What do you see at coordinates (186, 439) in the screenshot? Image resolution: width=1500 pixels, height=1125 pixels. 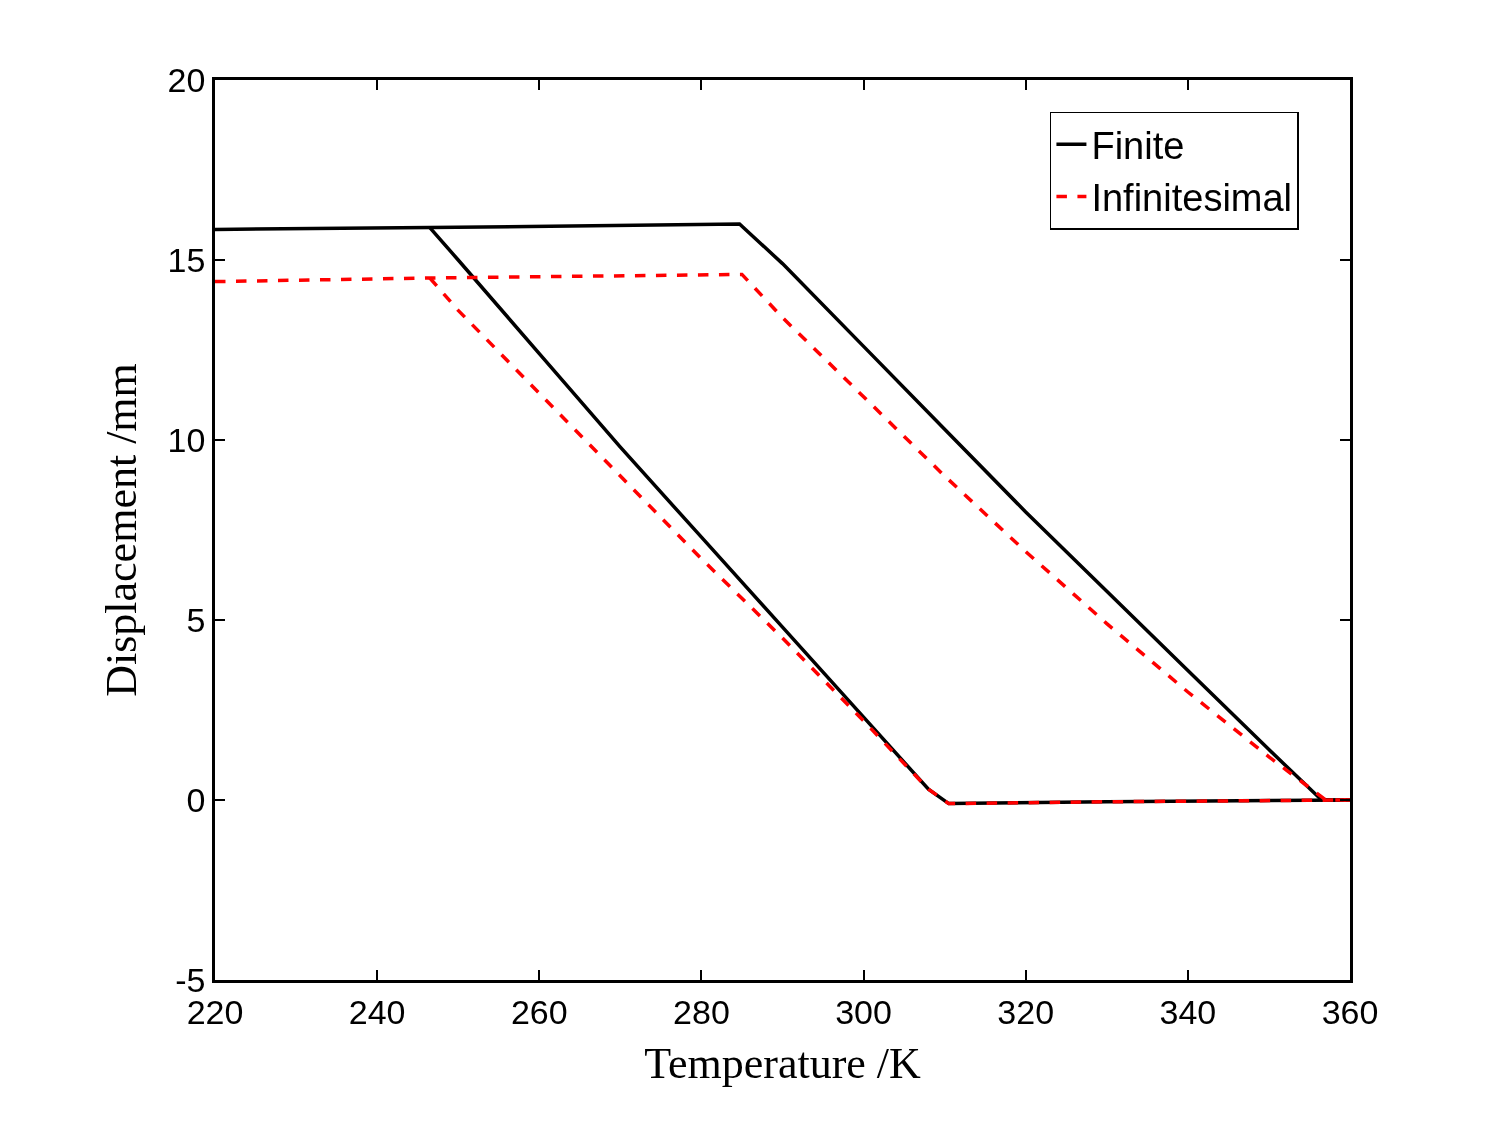 I see `y-tick-label: 10` at bounding box center [186, 439].